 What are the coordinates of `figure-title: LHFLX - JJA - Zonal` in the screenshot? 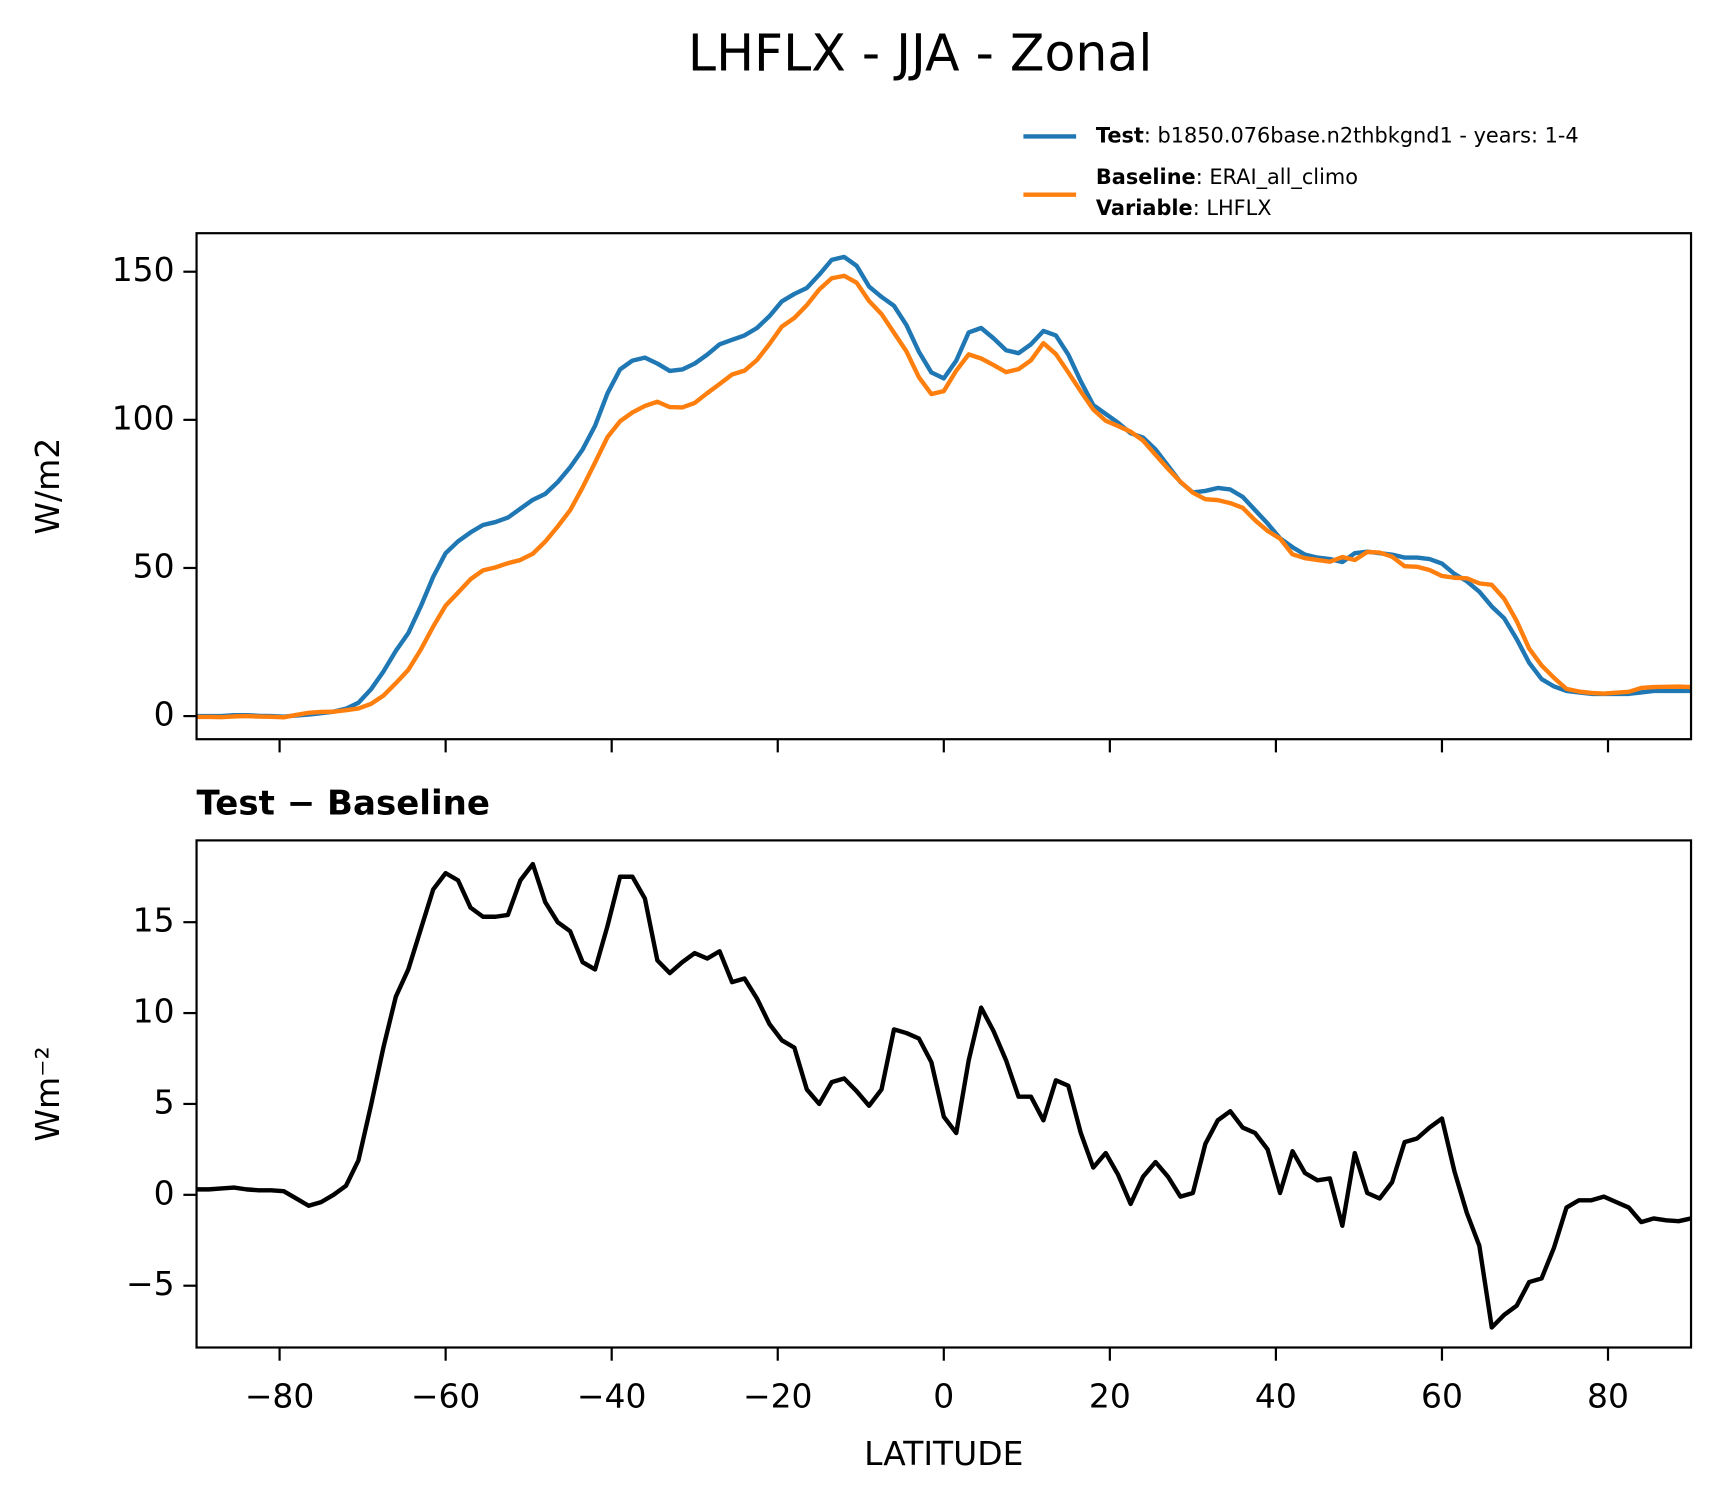 It's located at (920, 53).